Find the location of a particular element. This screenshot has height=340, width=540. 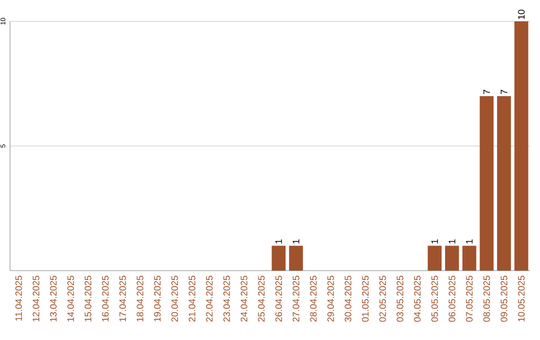

x-tick-label: 27.04.2025 is located at coordinates (296, 299).